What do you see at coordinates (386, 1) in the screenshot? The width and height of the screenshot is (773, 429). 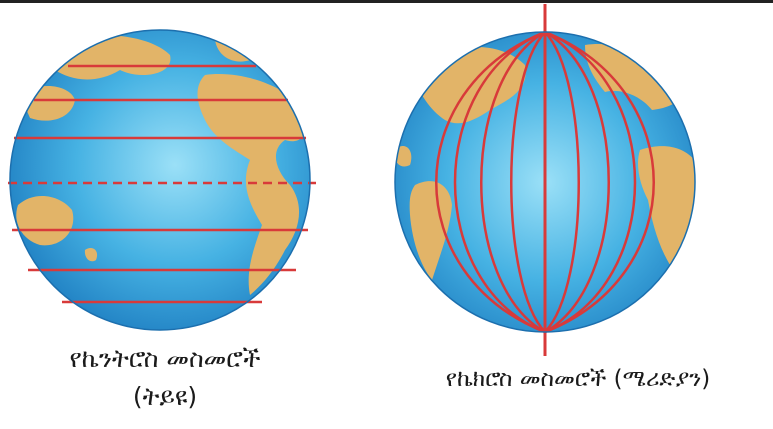 I see `top-border` at bounding box center [386, 1].